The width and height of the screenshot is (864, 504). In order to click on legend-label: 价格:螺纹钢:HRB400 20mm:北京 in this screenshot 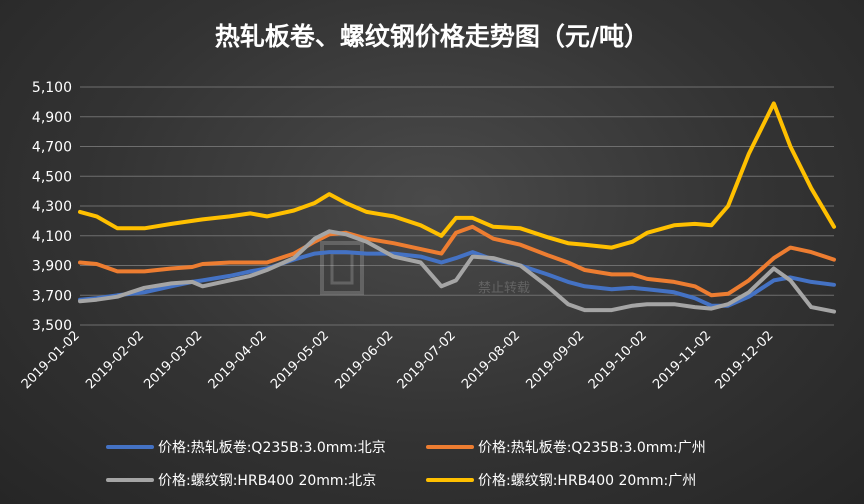, I will do `click(267, 481)`.